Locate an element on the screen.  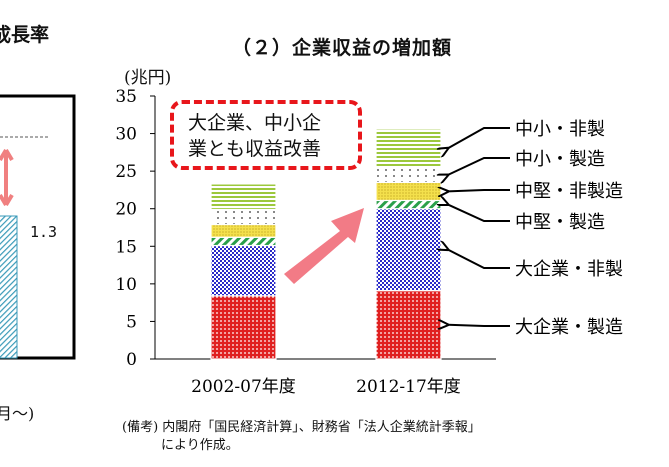
y-tick-label: 5 is located at coordinates (131, 322).